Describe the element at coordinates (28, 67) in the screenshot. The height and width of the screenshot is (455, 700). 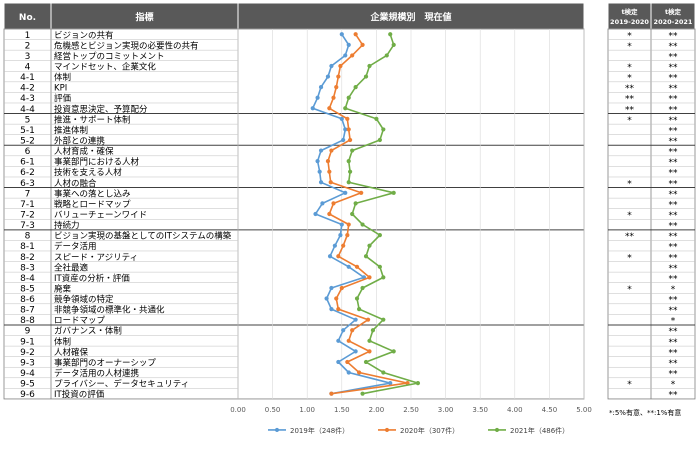
I see `row-no: 4` at that location.